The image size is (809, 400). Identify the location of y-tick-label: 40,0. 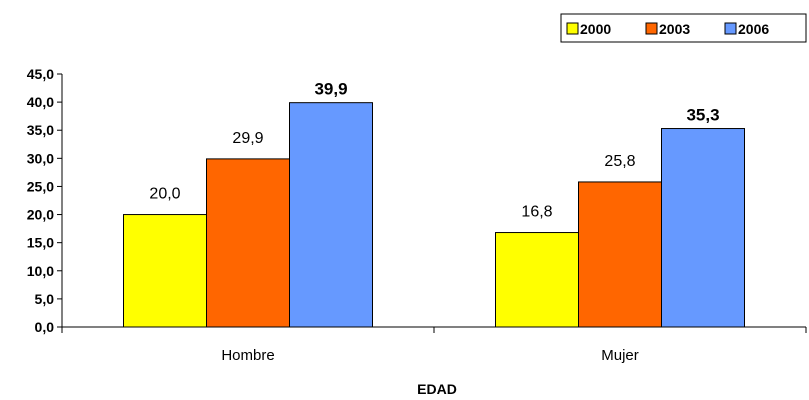
(40, 102).